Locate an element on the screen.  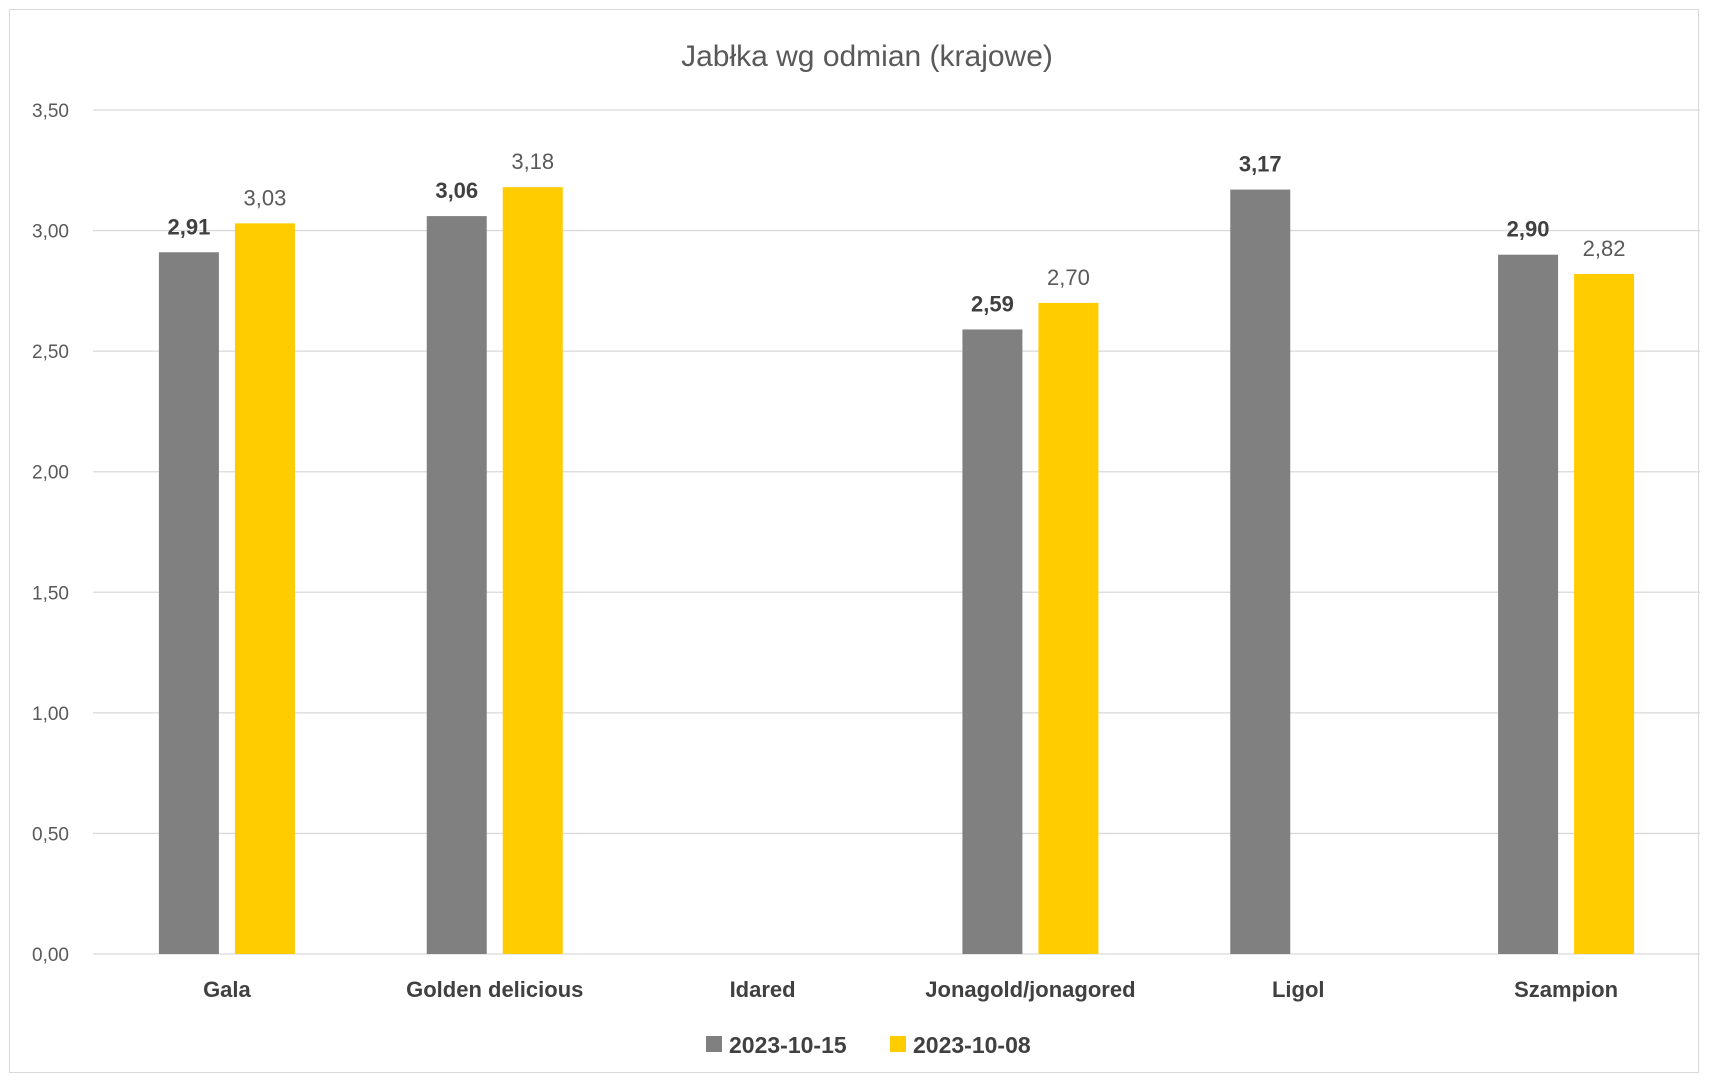
y-tick-label: 3,50 is located at coordinates (50, 111).